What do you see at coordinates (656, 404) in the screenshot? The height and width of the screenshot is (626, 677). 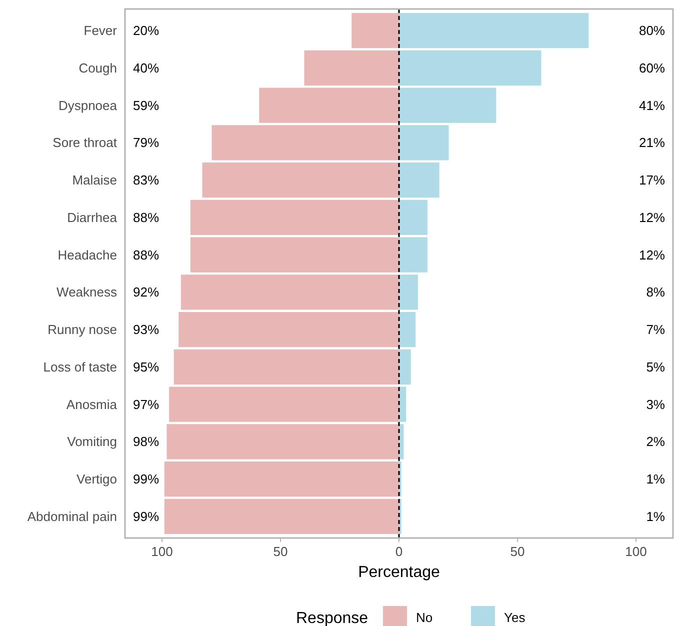 I see `data-label: 3%` at bounding box center [656, 404].